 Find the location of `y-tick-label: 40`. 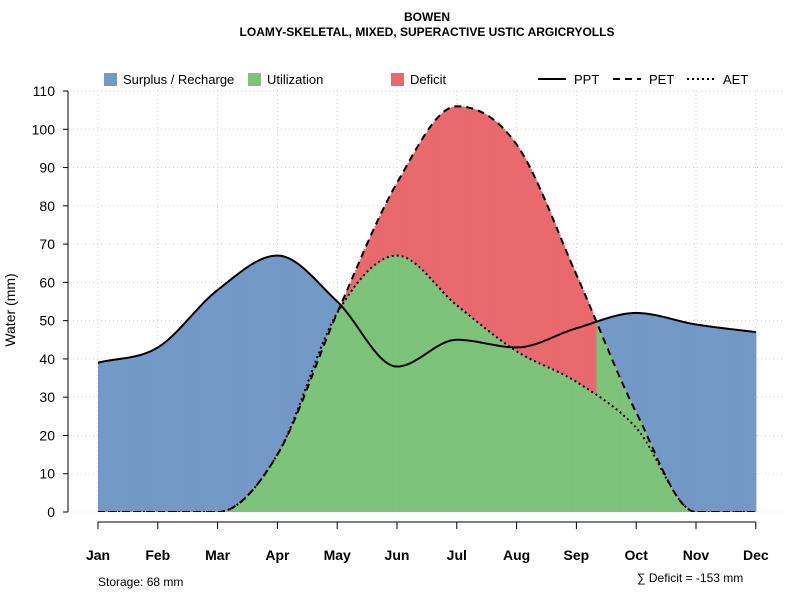

y-tick-label: 40 is located at coordinates (47, 359).